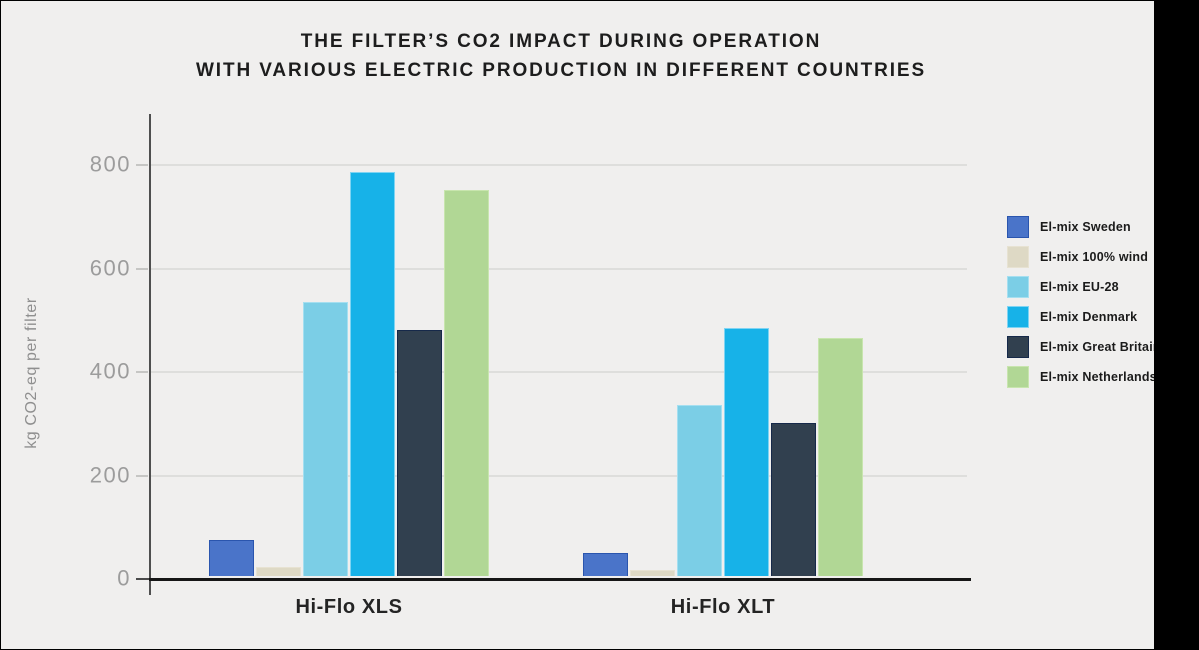  What do you see at coordinates (110, 474) in the screenshot?
I see `y-tick-label-200: 200` at bounding box center [110, 474].